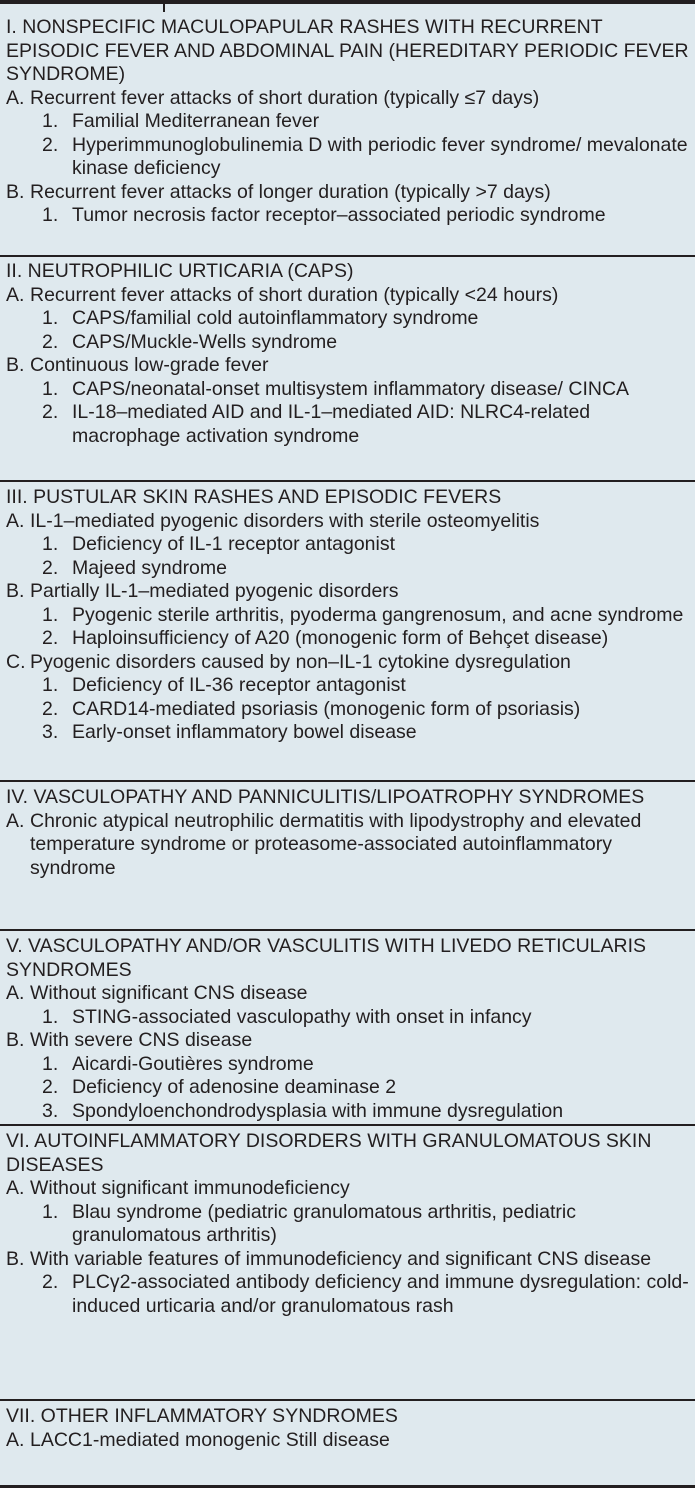  Describe the element at coordinates (198, 1439) in the screenshot. I see `group-item: A. LACC1-mediated monogenic Still disease` at that location.